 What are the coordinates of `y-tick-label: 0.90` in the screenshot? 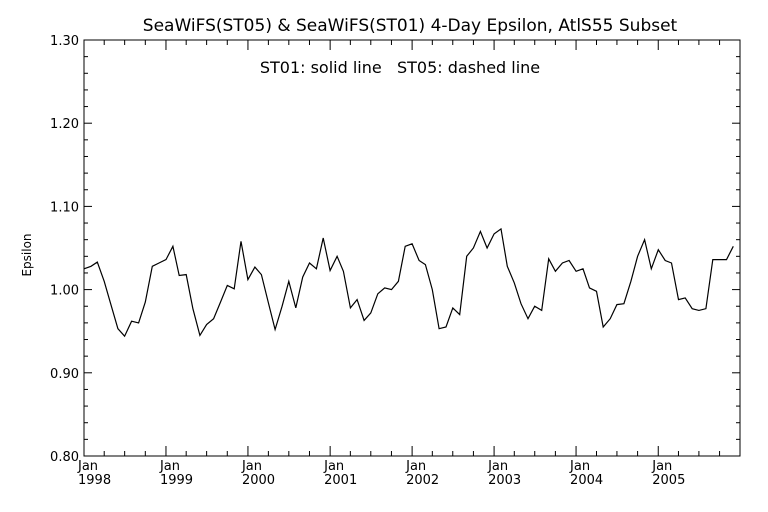 It's located at (64, 374).